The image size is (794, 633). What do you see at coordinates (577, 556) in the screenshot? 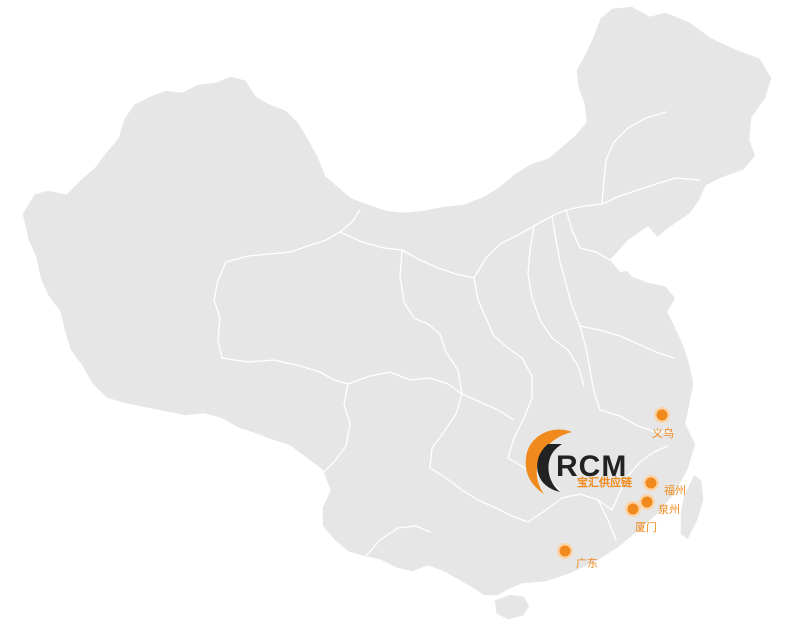
I see `marker-guangdong: 广东` at bounding box center [577, 556].